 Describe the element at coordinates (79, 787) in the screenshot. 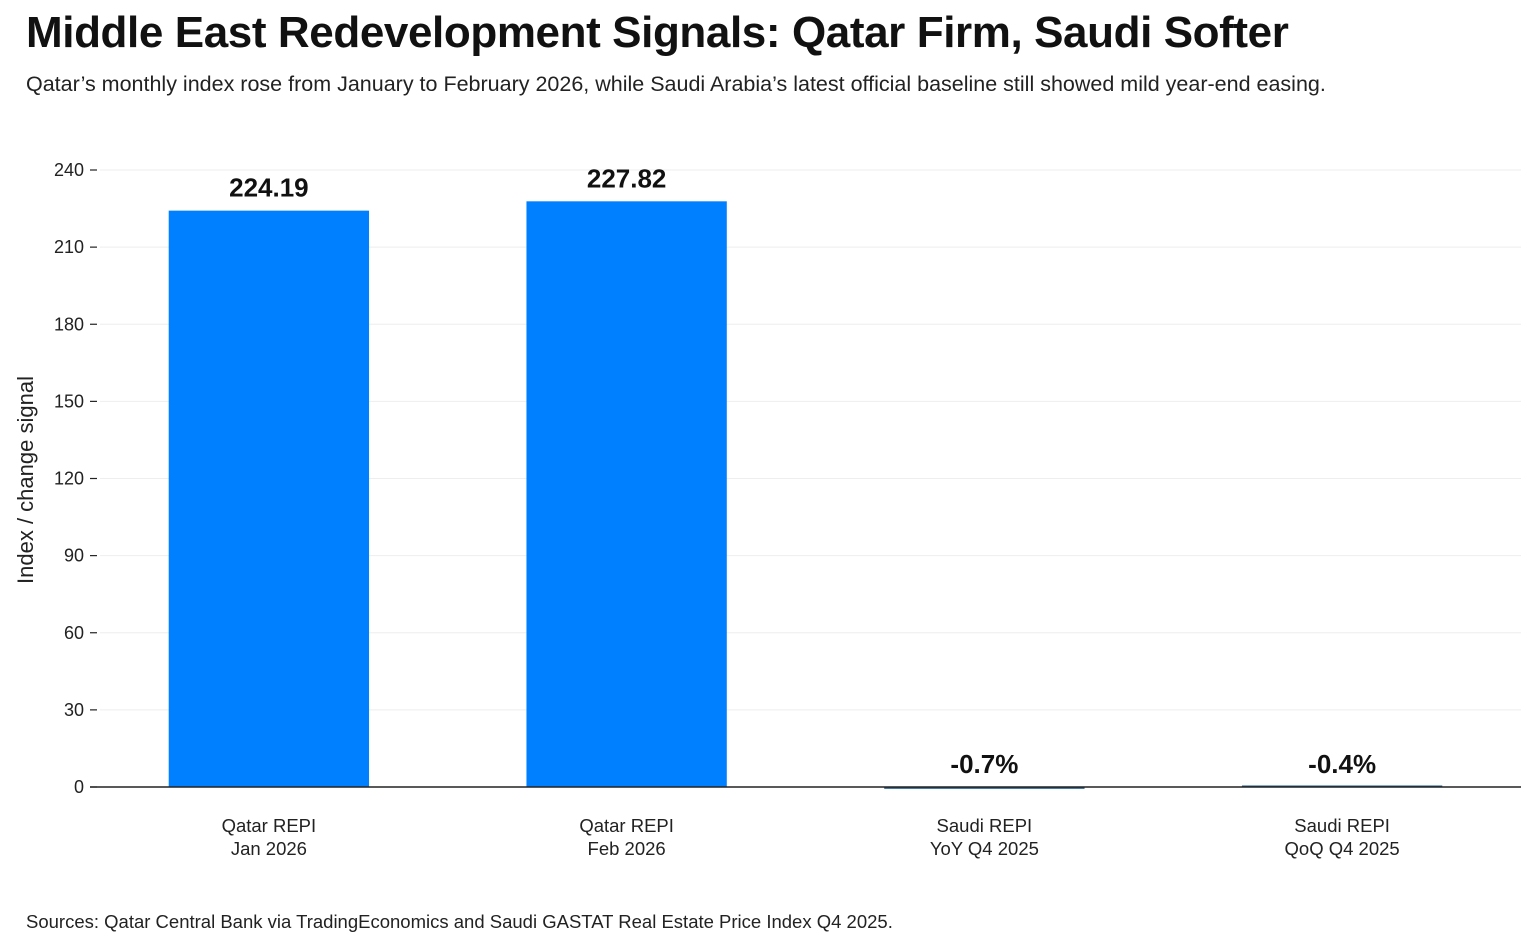

I see `y-tick-label: 0` at that location.